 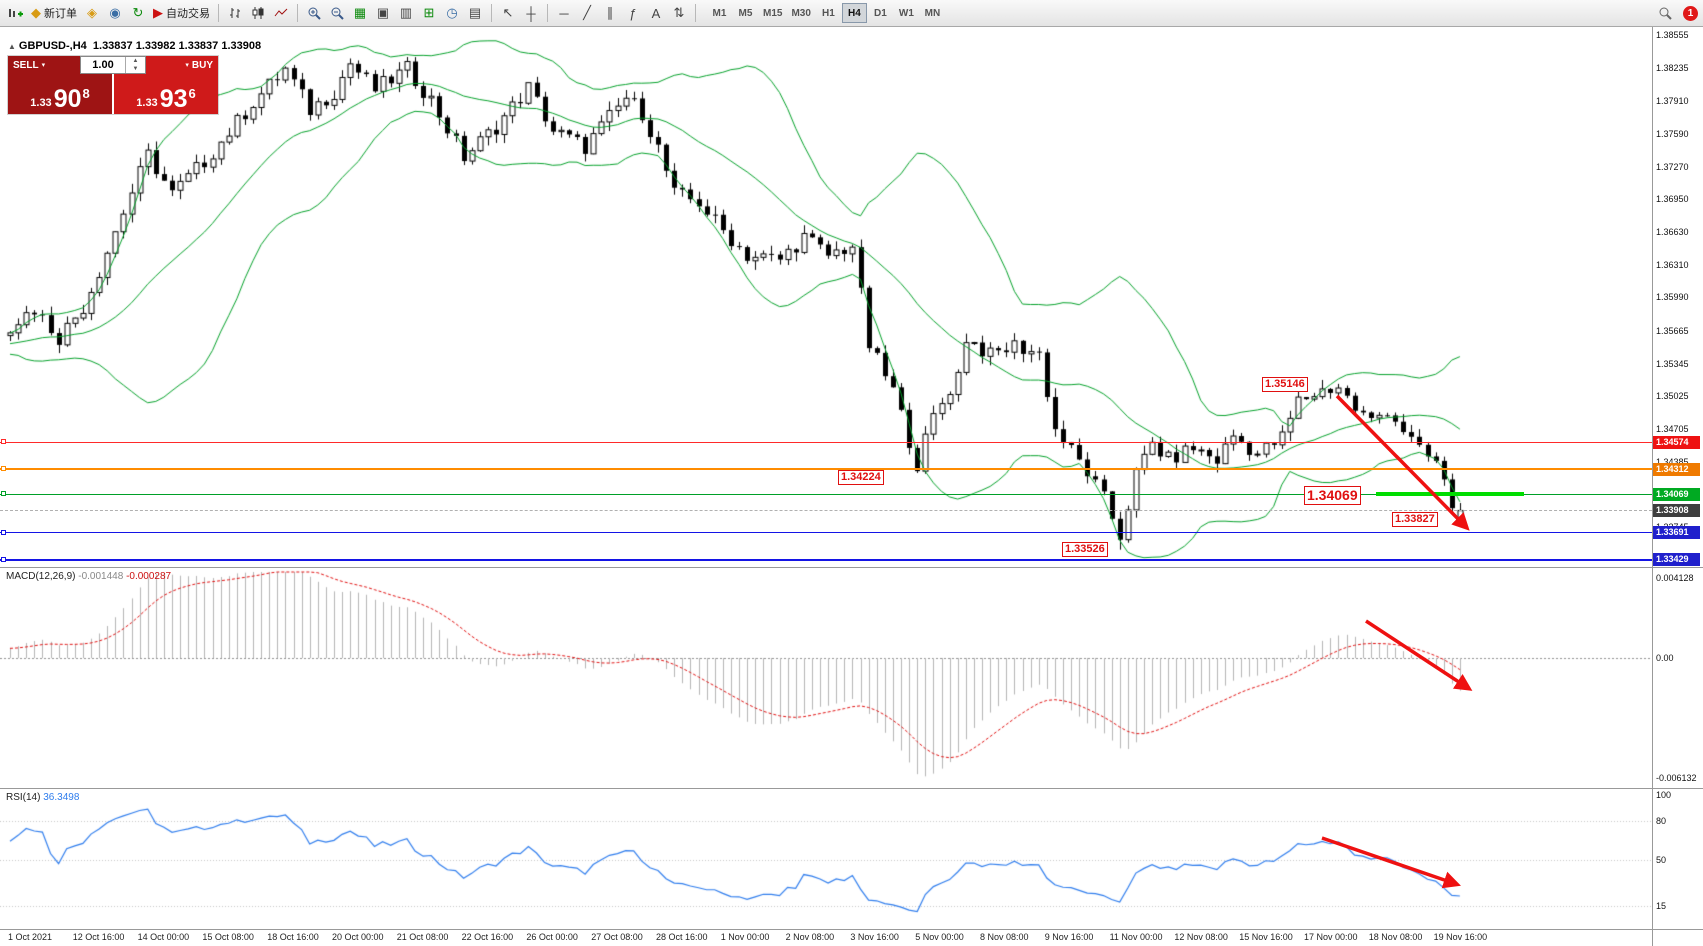 I want to click on timeframe-W1: W1, so click(x=906, y=13).